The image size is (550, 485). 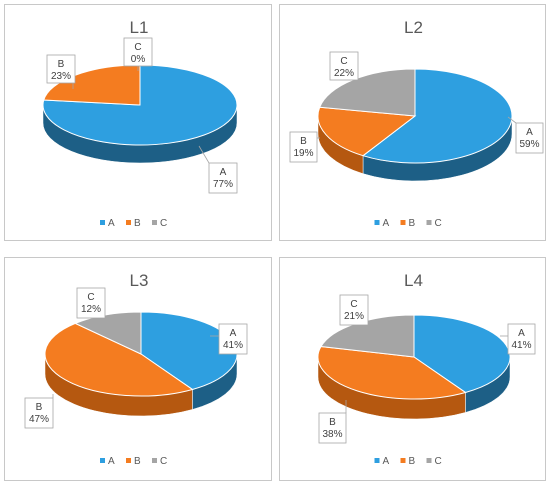 What do you see at coordinates (91, 309) in the screenshot?
I see `label-percent: 12%` at bounding box center [91, 309].